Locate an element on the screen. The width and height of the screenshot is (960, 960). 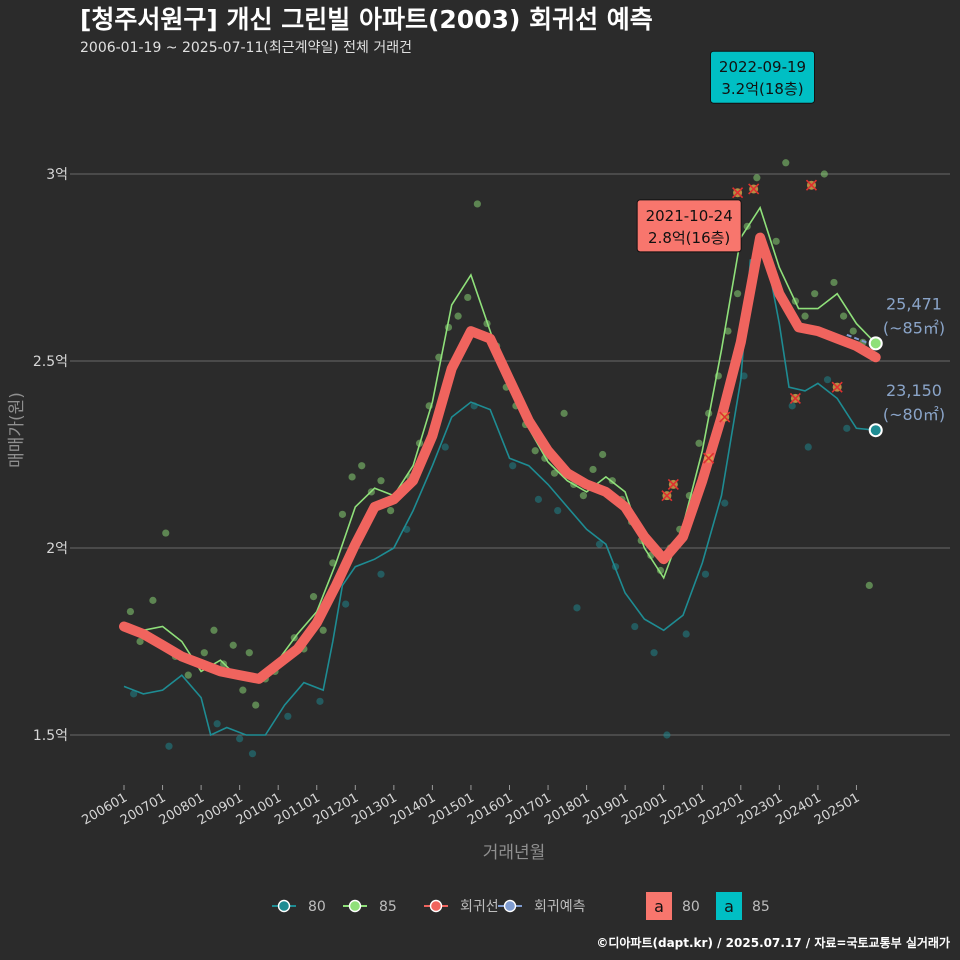
end-area-label: (~80㎡) is located at coordinates (914, 414).